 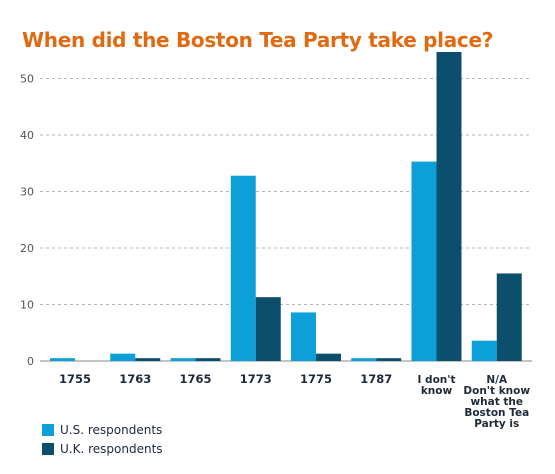 What do you see at coordinates (27, 79) in the screenshot?
I see `y-tick-label-50: 50` at bounding box center [27, 79].